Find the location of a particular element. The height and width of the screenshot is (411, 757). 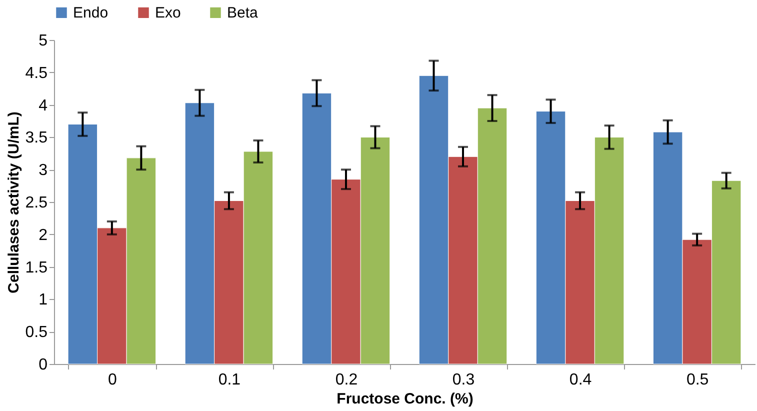

y-tick-label: 1 is located at coordinates (43, 300).